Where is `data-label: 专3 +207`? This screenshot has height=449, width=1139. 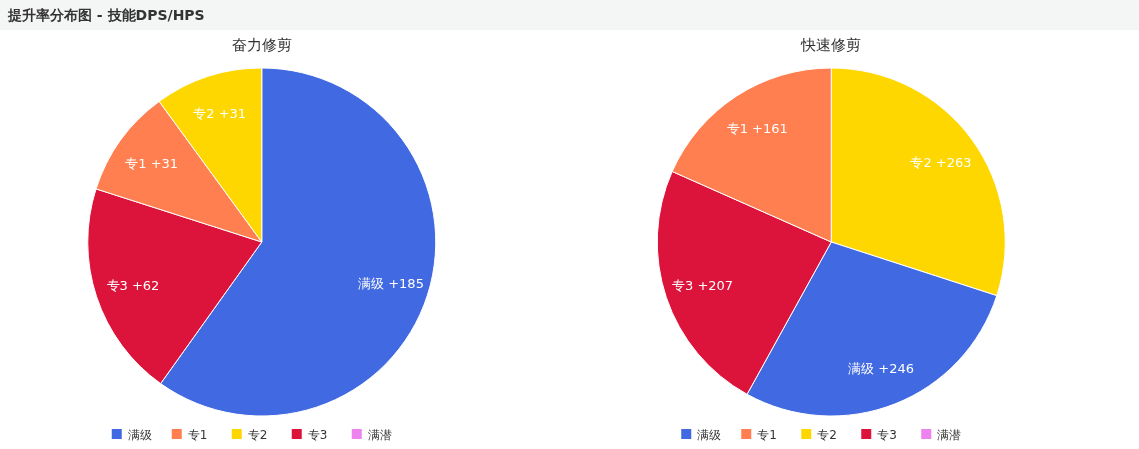
data-label: 专3 +207 is located at coordinates (703, 286).